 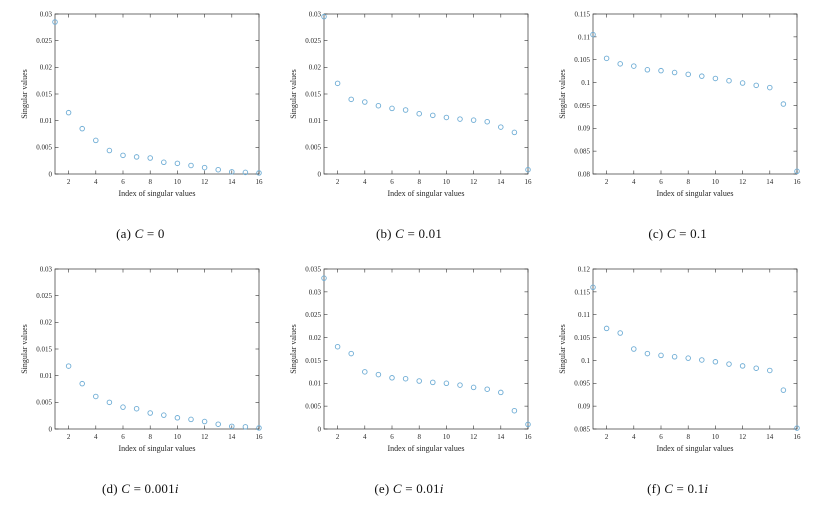 I want to click on x-tick-label: 8, so click(x=419, y=182).